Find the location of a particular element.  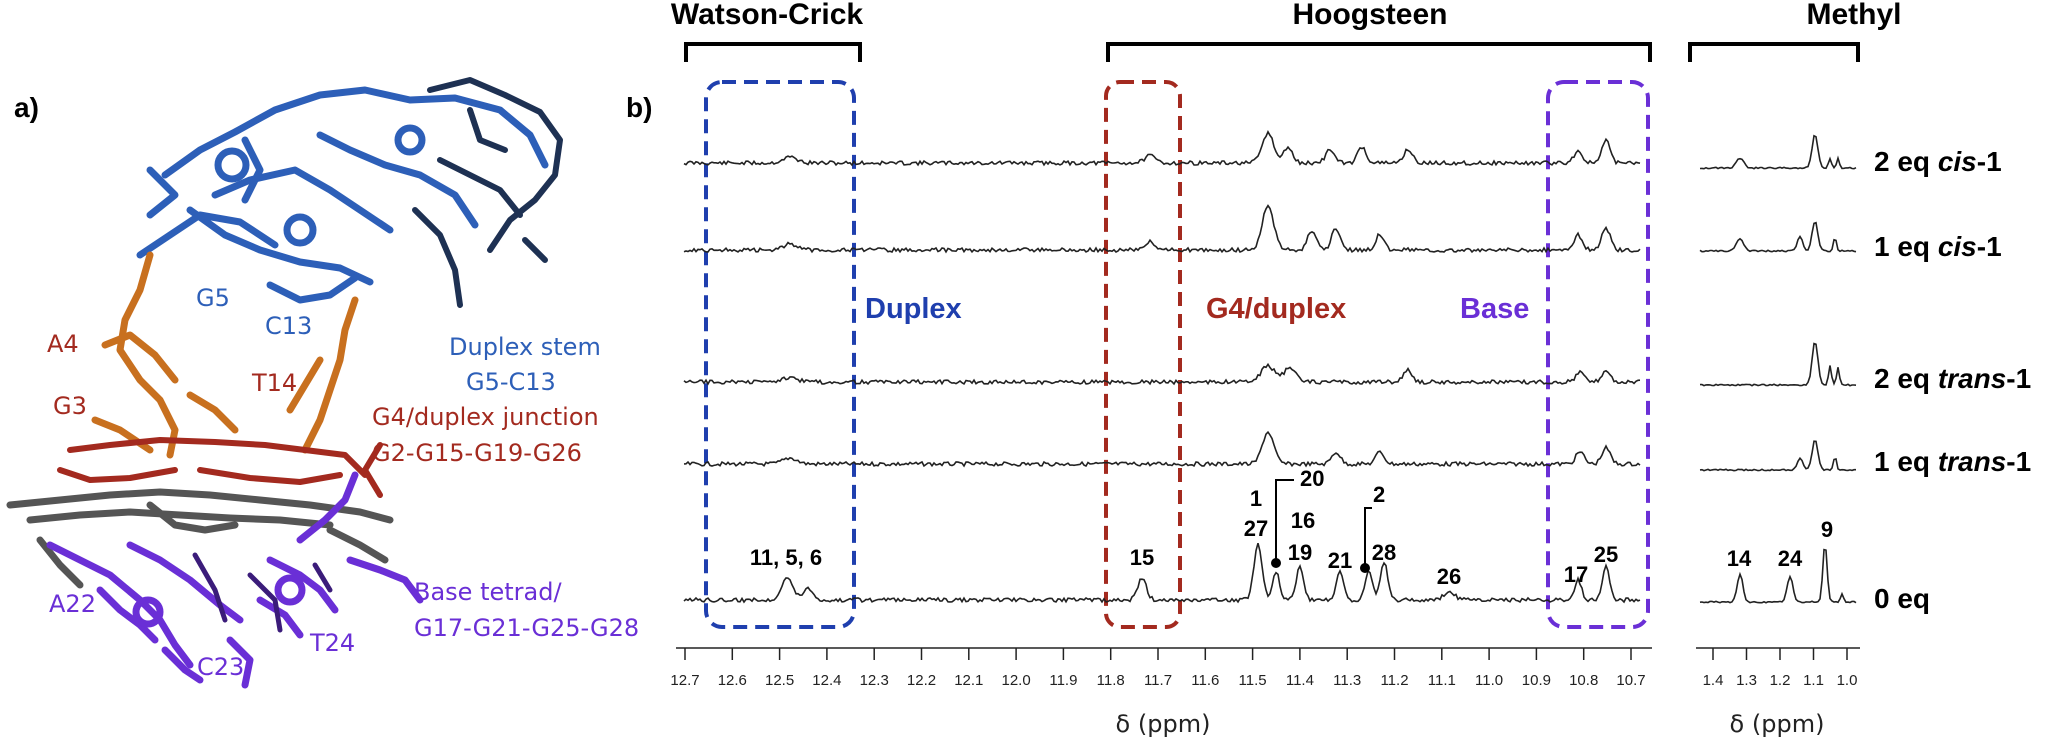

axis-main-tick-label: 10.8 is located at coordinates (1583, 680).